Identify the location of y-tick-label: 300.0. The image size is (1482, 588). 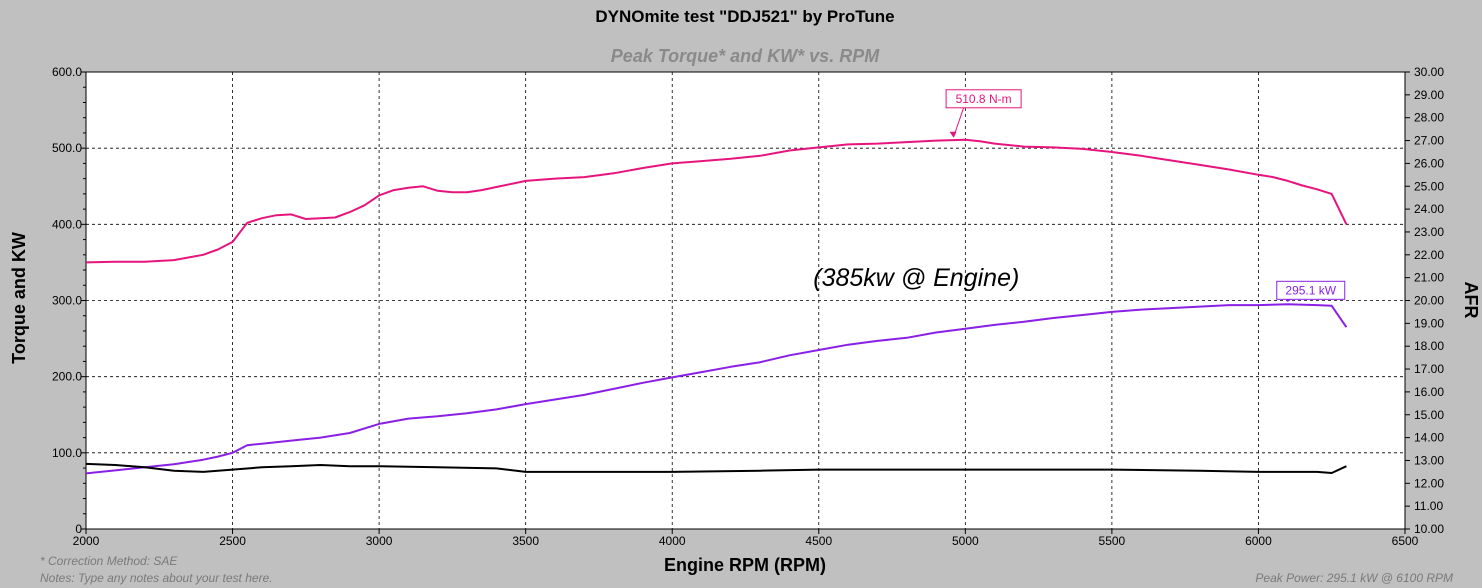
(67, 301).